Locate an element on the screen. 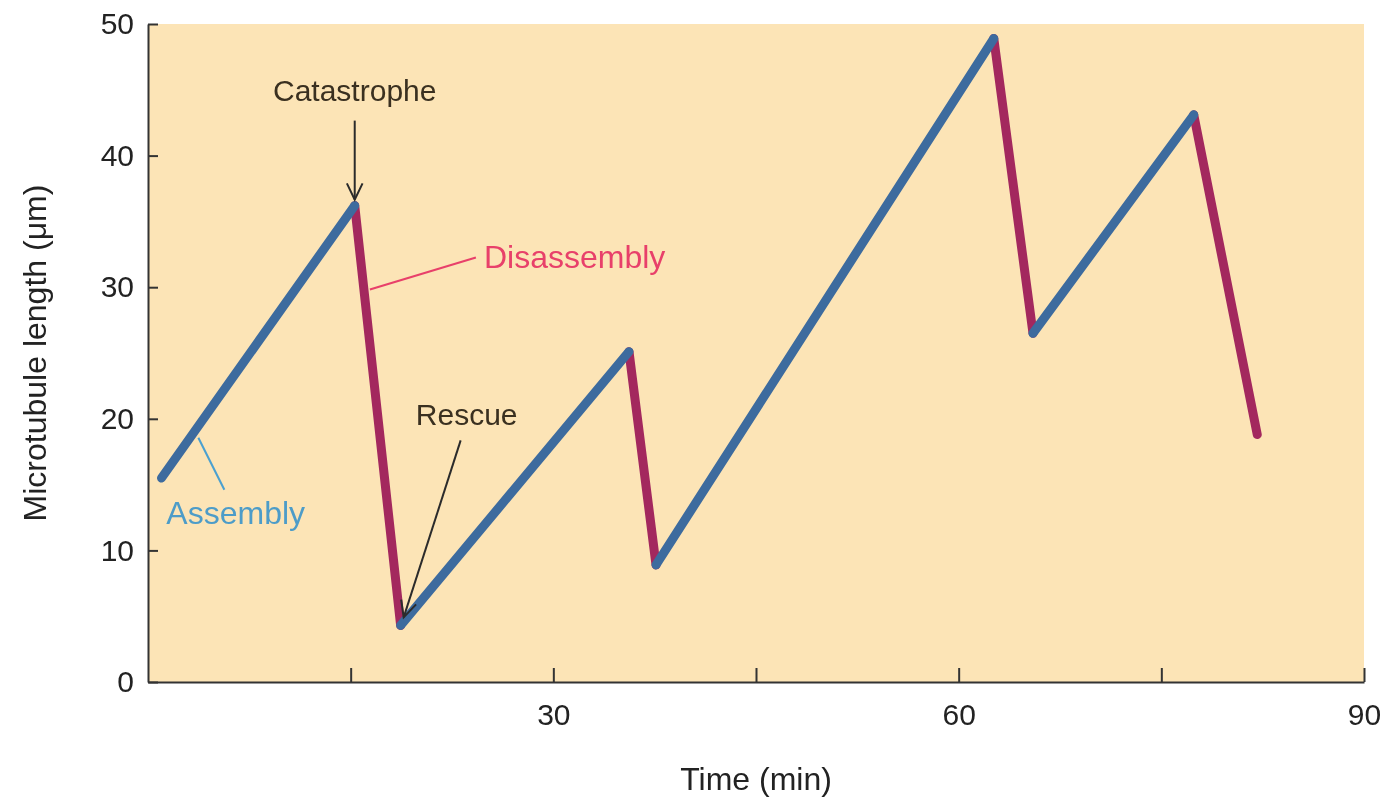 The height and width of the screenshot is (802, 1392). y-tick-label: 40 is located at coordinates (117, 155).